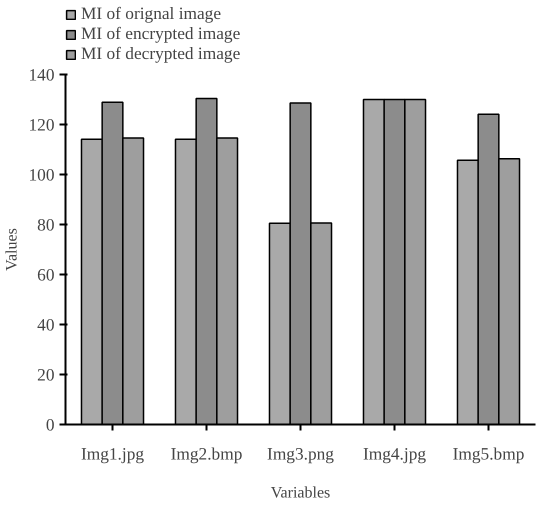  I want to click on legend-label: MI of decrypted image, so click(160, 54).